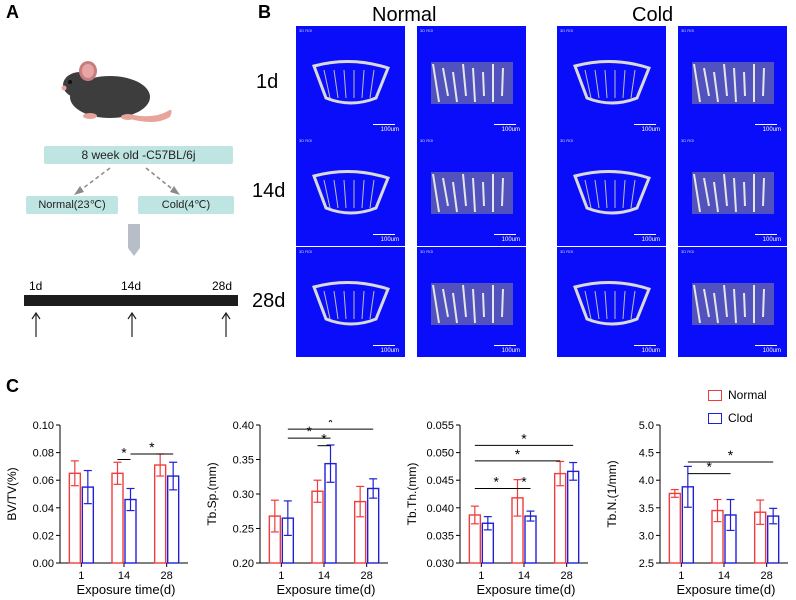 The image size is (796, 600). Describe the element at coordinates (269, 301) in the screenshot. I see `row-label-28d: 28d` at that location.